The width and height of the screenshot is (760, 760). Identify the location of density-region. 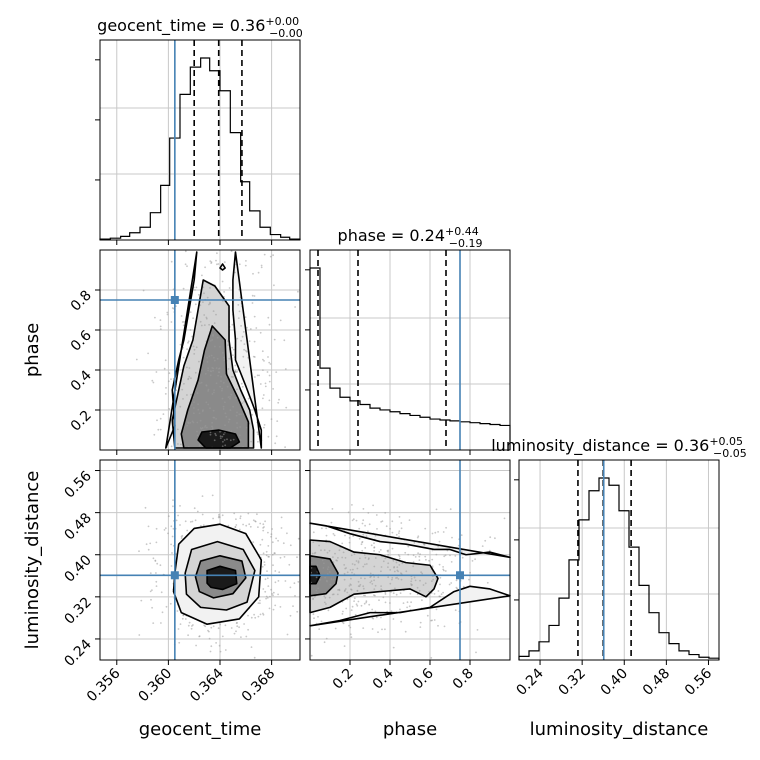
(222, 578).